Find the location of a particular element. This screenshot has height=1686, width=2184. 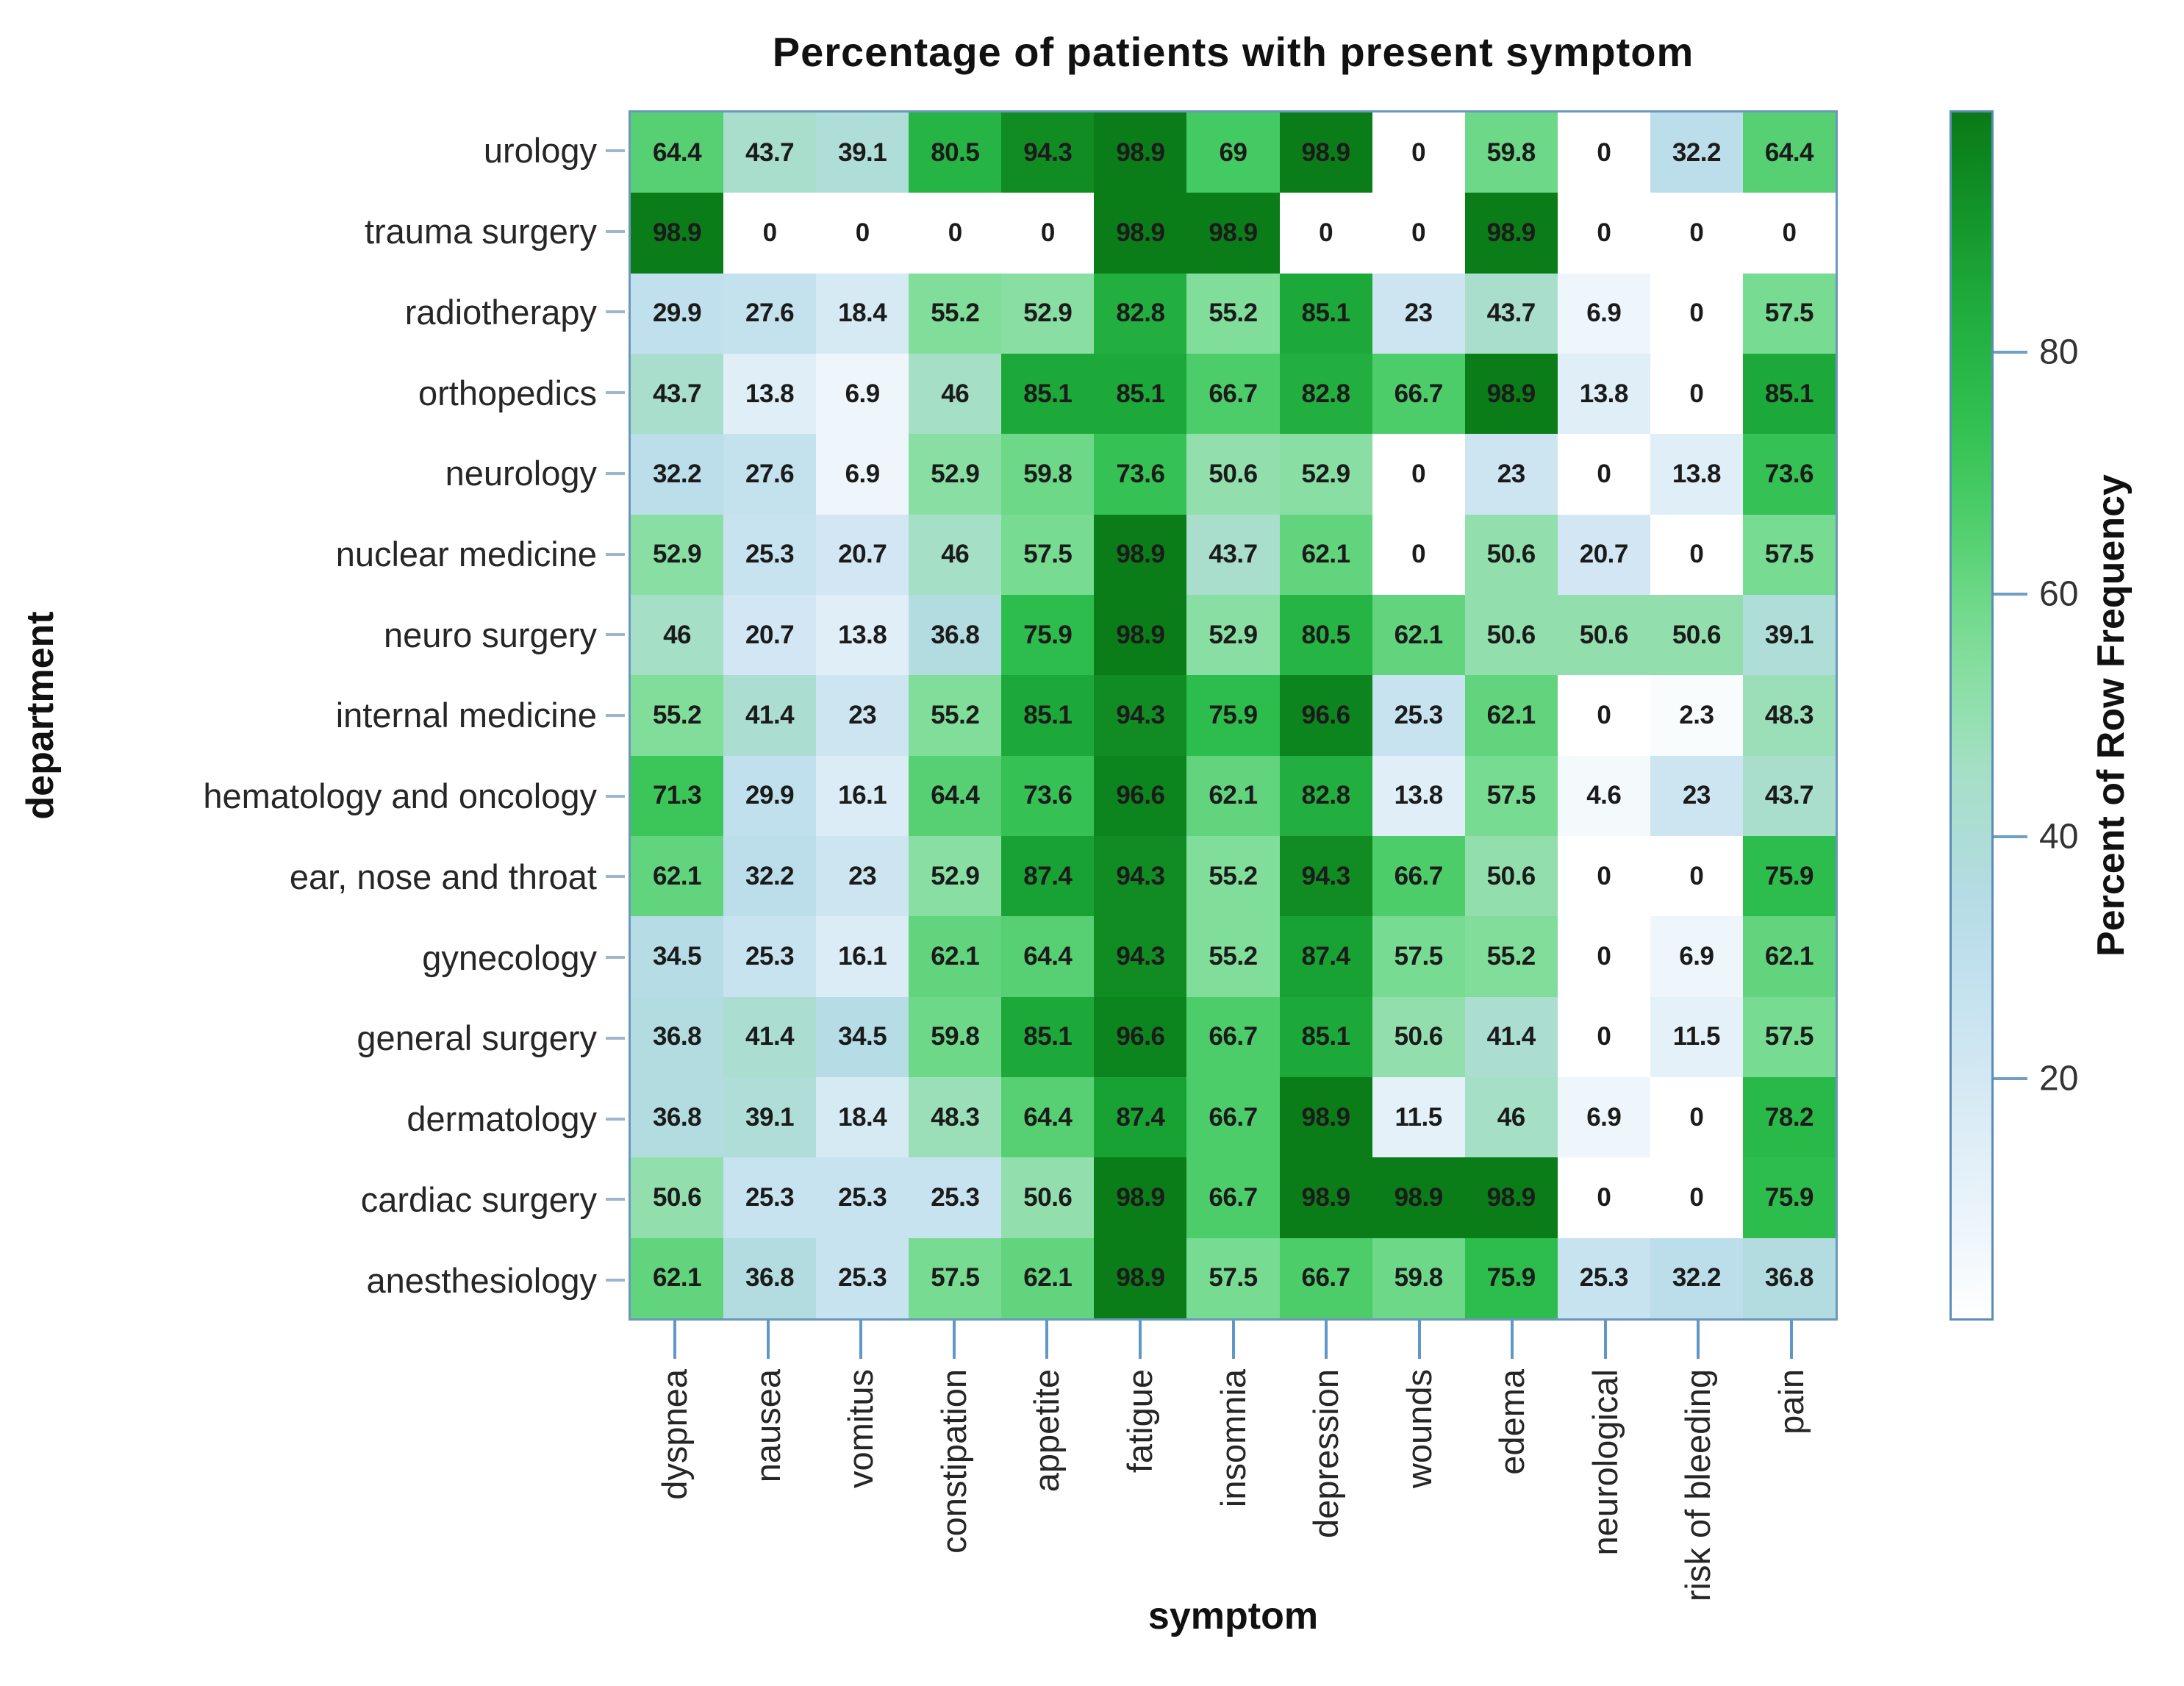

heatmap-cell: 6.9 is located at coordinates (1603, 313).